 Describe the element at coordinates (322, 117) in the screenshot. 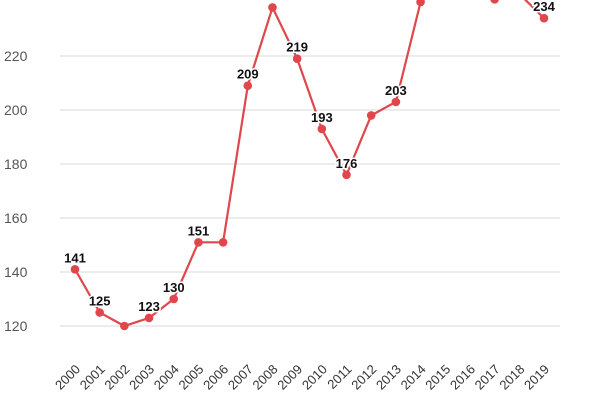

I see `data-label: 193` at that location.